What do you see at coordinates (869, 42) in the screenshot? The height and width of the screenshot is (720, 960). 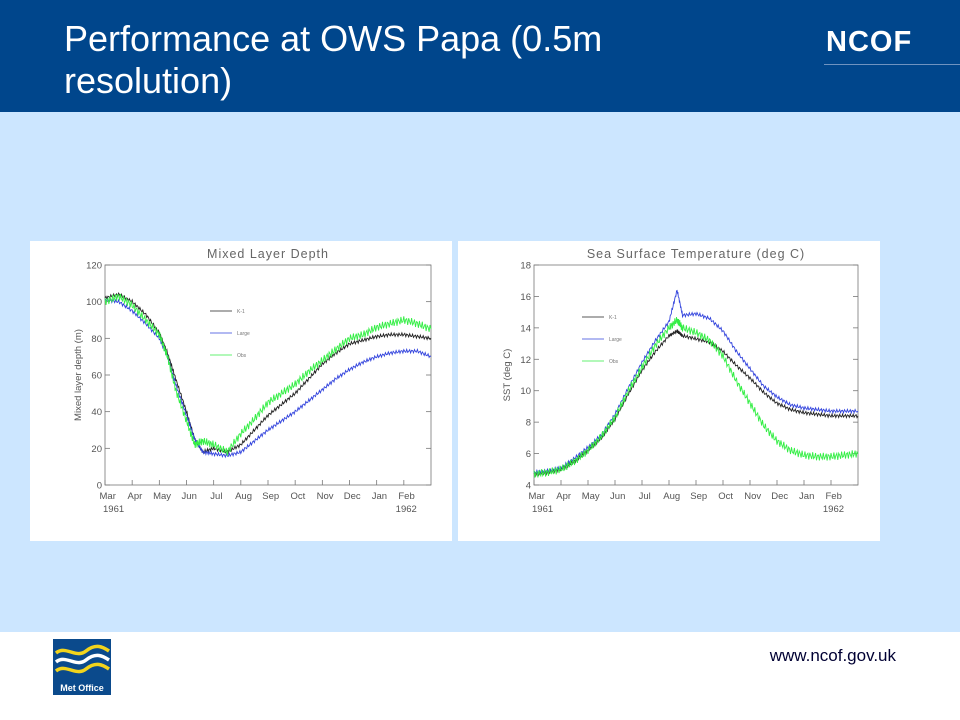 I see `ncof-brand-logo: NCOF` at bounding box center [869, 42].